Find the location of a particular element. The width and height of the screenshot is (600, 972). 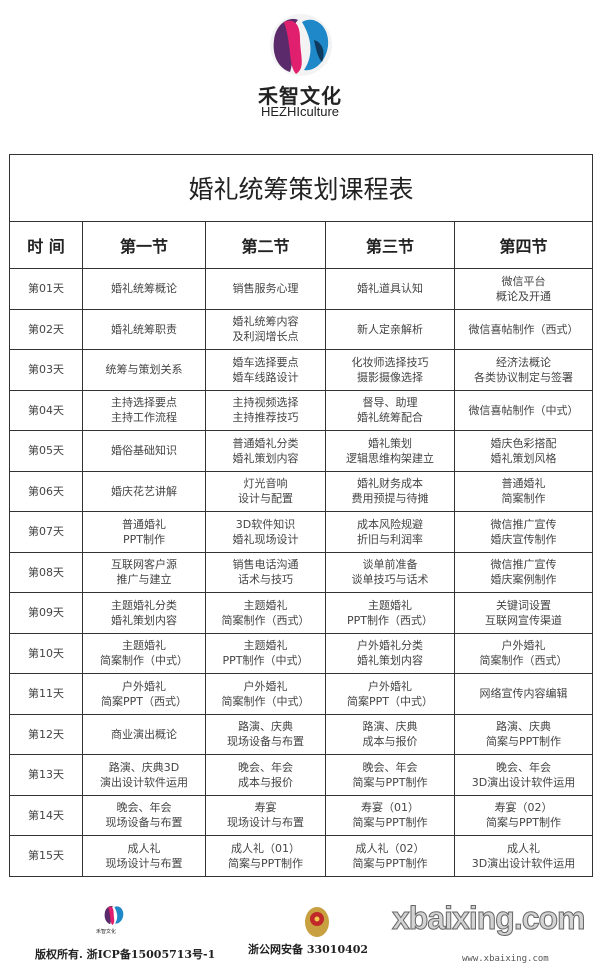

session-cell: 婚俗基础知识 is located at coordinates (144, 451).